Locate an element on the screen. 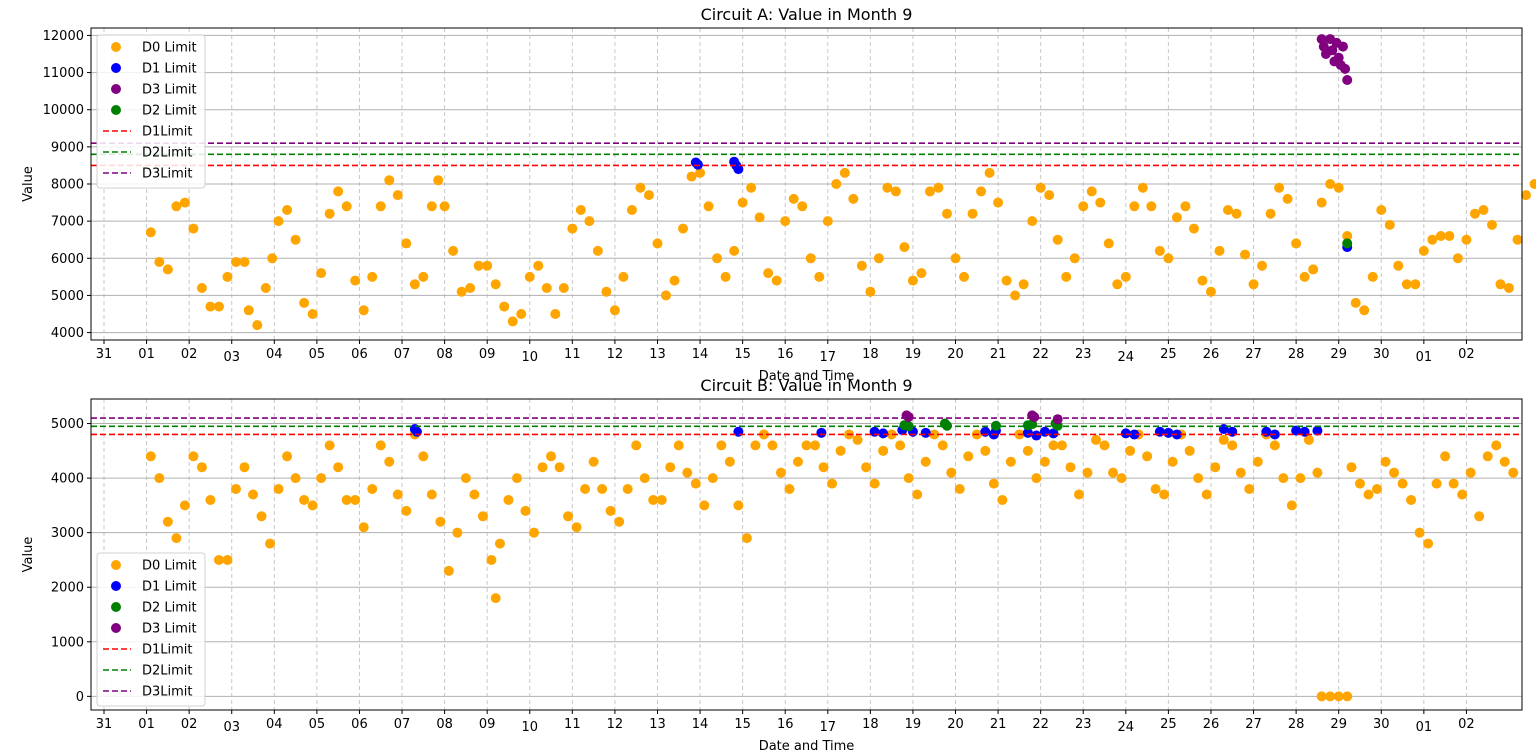 The image size is (1536, 754). x-tick-label: 28 is located at coordinates (1296, 724).